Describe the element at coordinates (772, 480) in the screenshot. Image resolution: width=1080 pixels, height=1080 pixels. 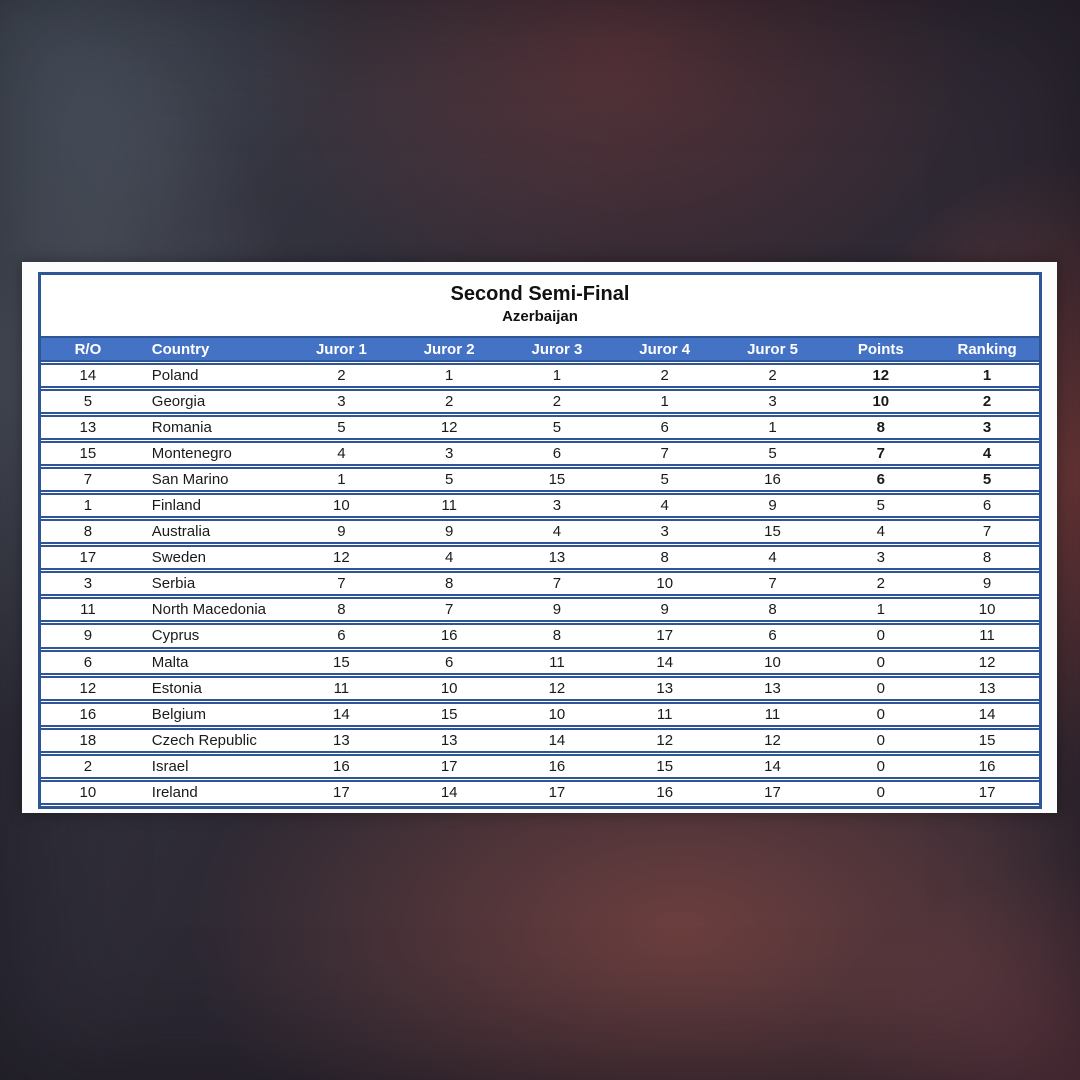
I see `cell-juror-5: 16` at that location.